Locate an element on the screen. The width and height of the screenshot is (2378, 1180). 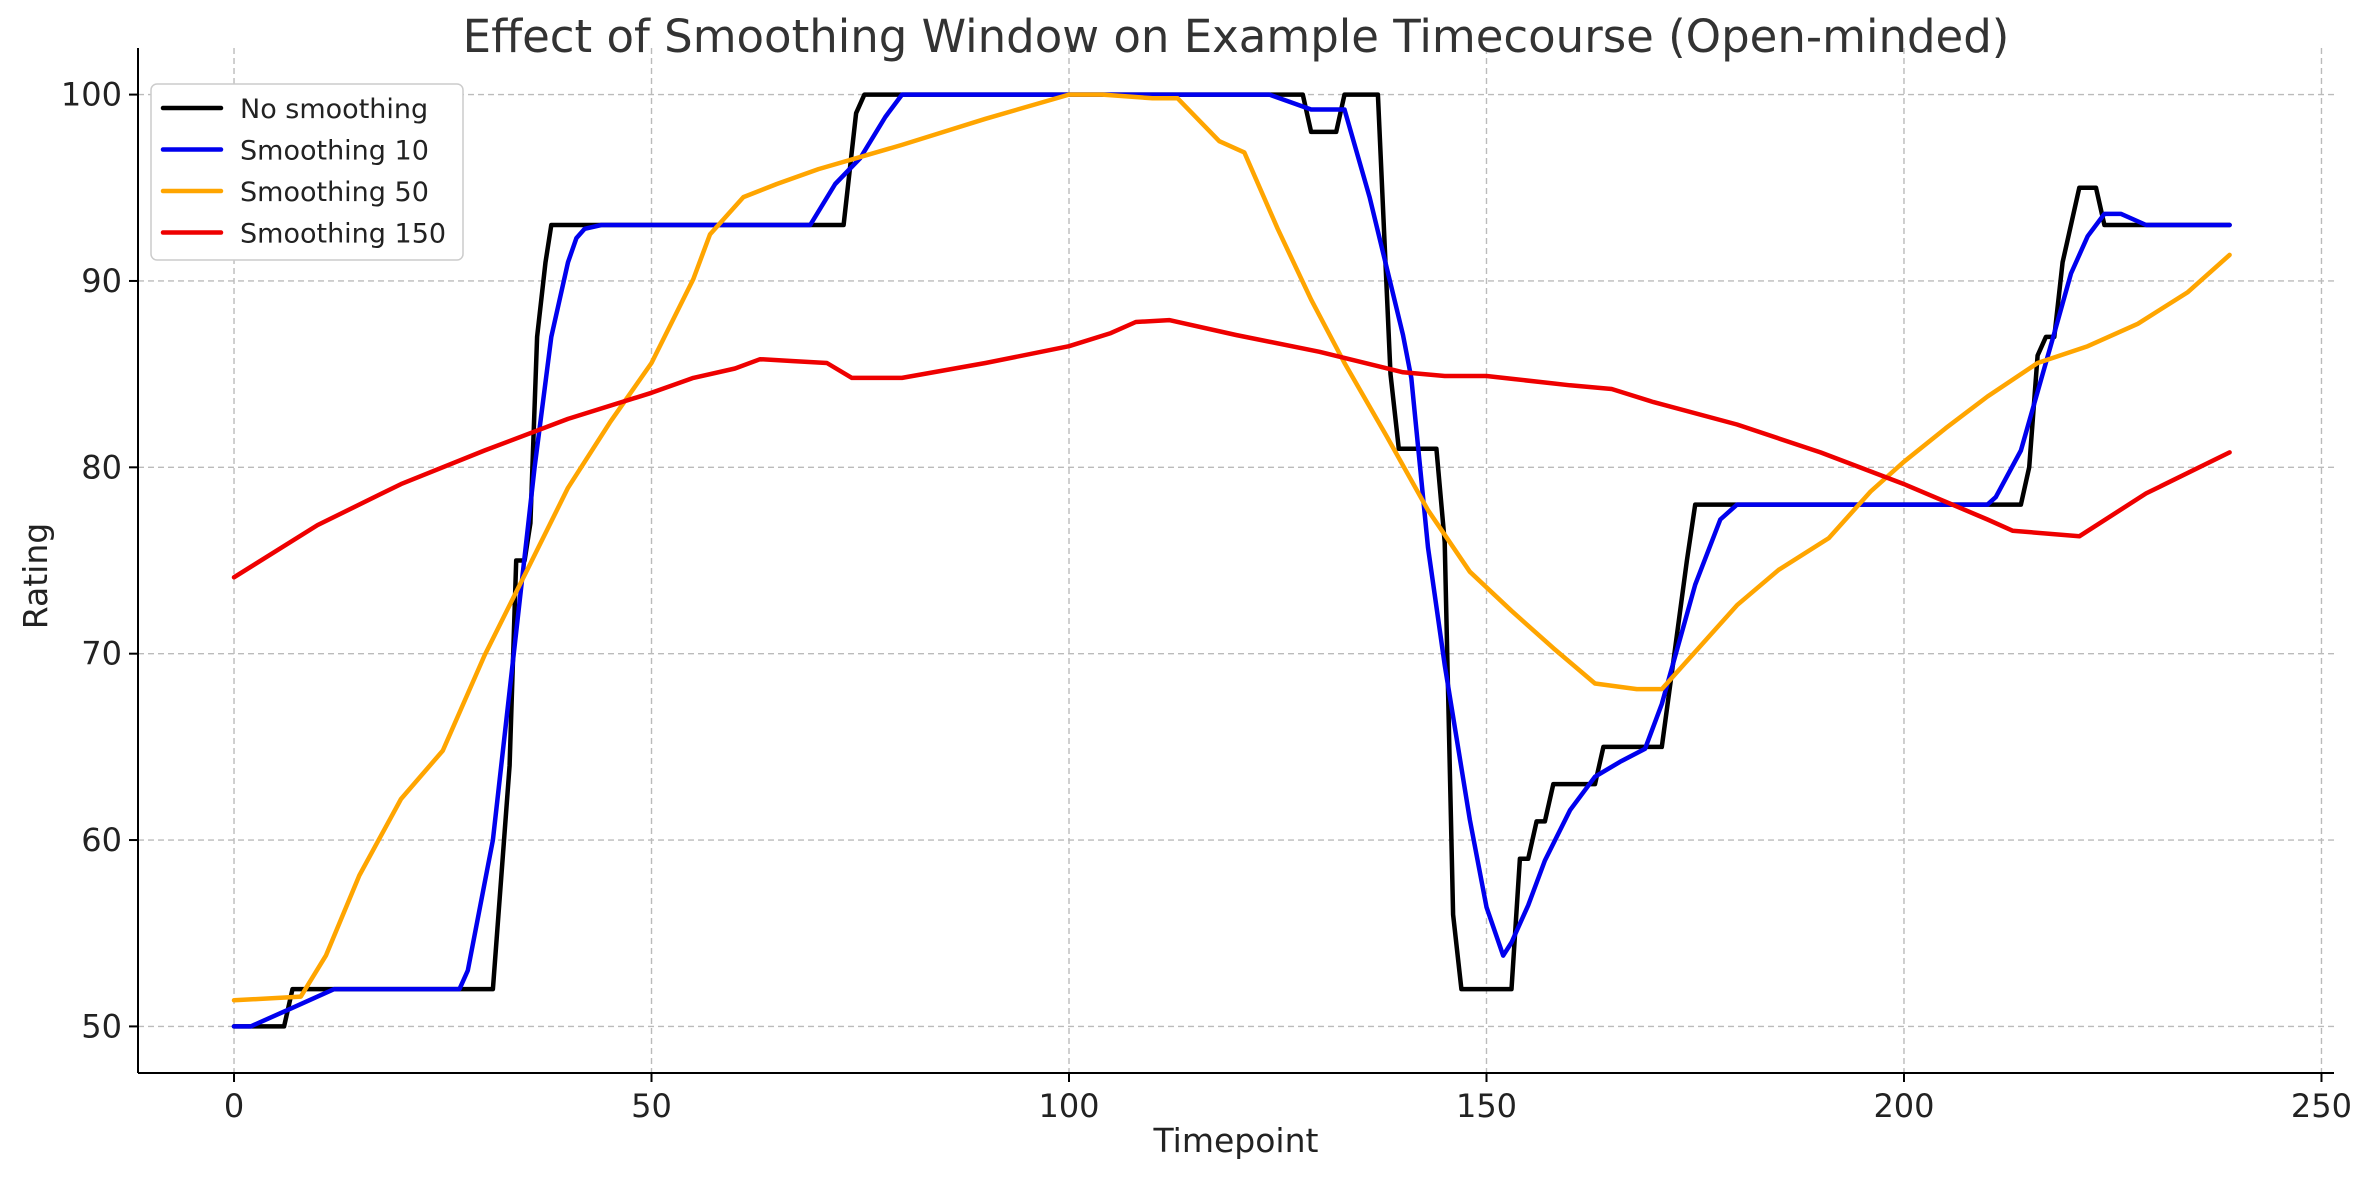
y-tick-label: 100 is located at coordinates (91, 95).